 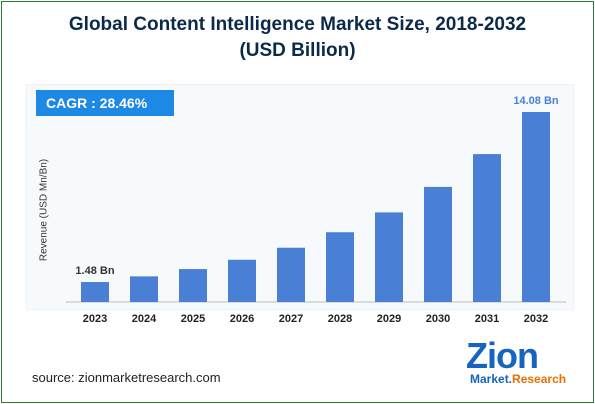 I want to click on chart-subtitle: (USD Billion), so click(x=297, y=50).